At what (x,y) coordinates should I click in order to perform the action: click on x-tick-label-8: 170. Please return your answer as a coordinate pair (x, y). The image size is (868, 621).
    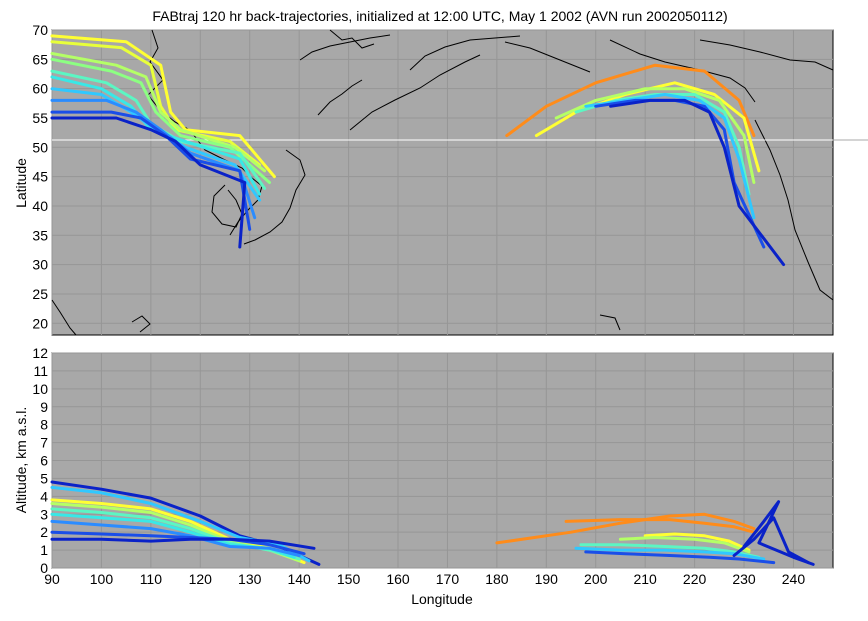
    Looking at the image, I should click on (448, 579).